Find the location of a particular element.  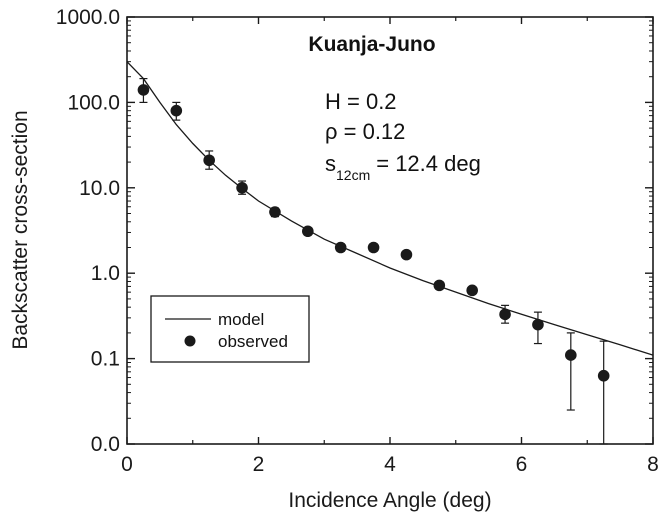

annotation-rho: ρ = 0.12 is located at coordinates (365, 131).